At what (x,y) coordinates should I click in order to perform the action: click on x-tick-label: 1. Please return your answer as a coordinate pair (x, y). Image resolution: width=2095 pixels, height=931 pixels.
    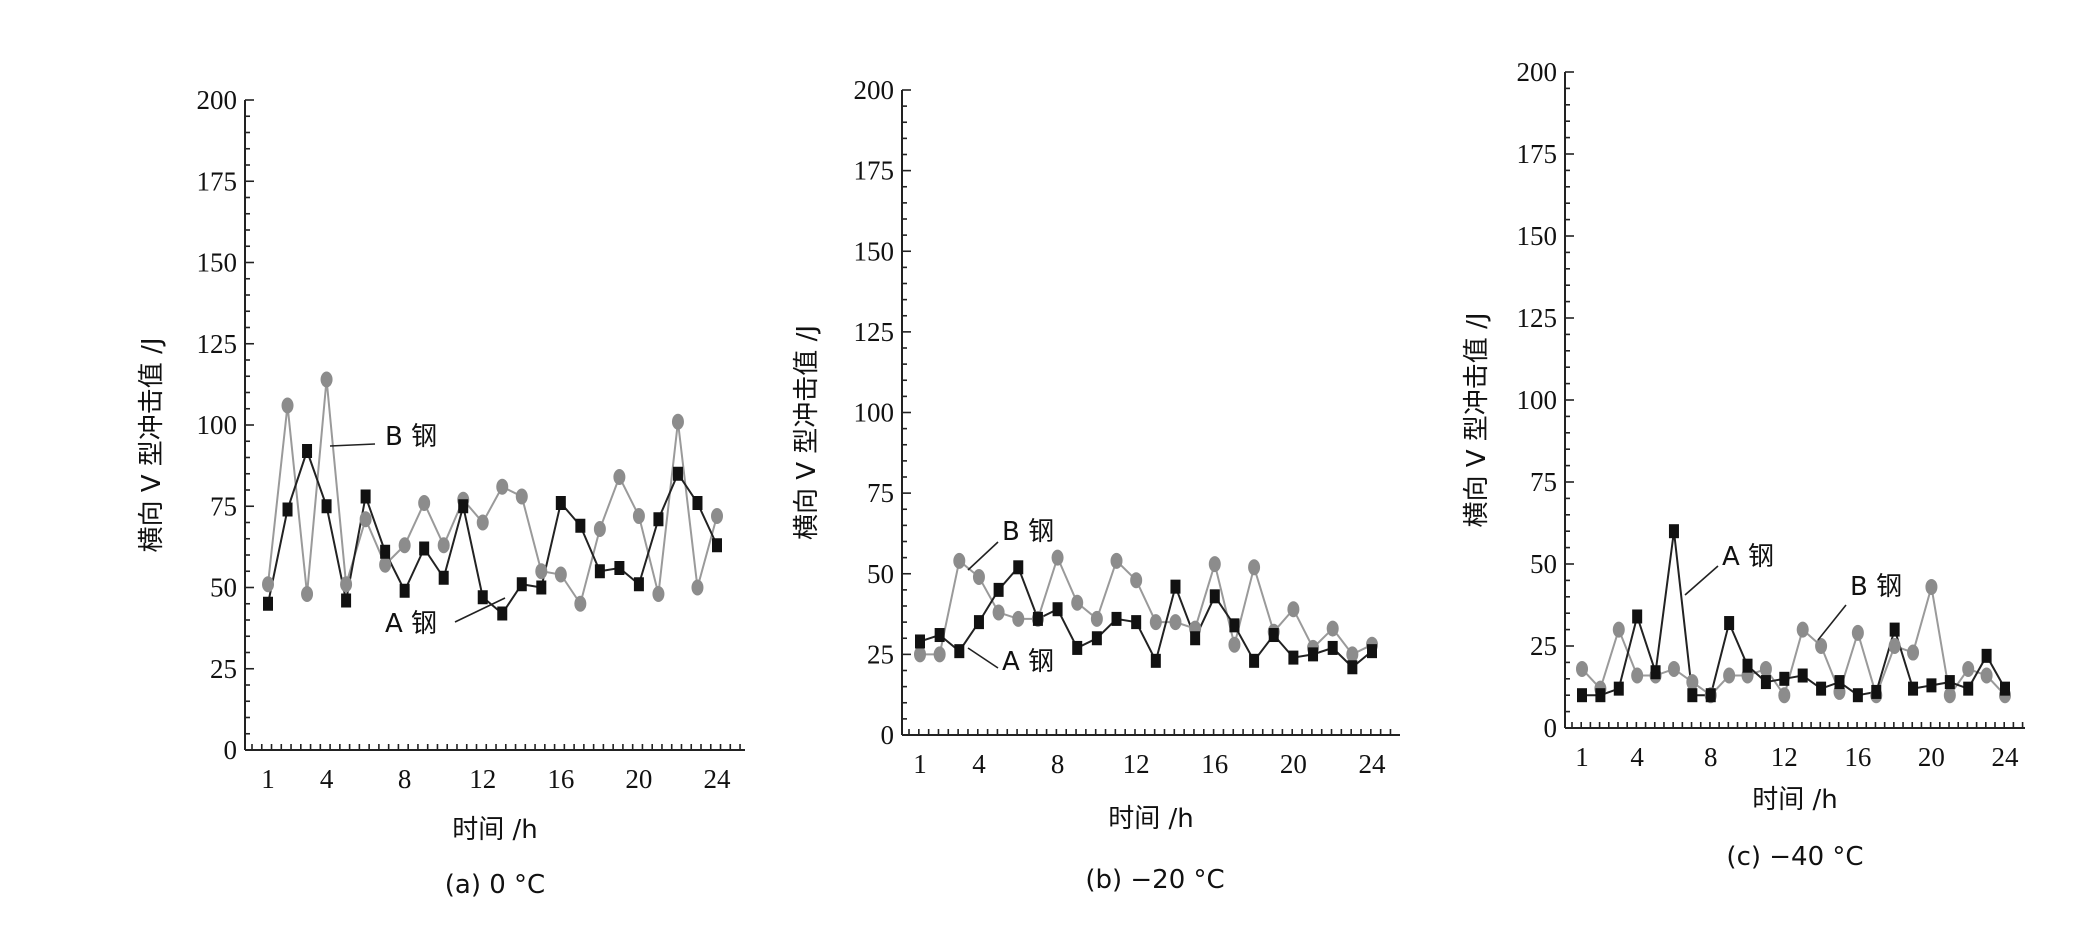
    Looking at the image, I should click on (920, 764).